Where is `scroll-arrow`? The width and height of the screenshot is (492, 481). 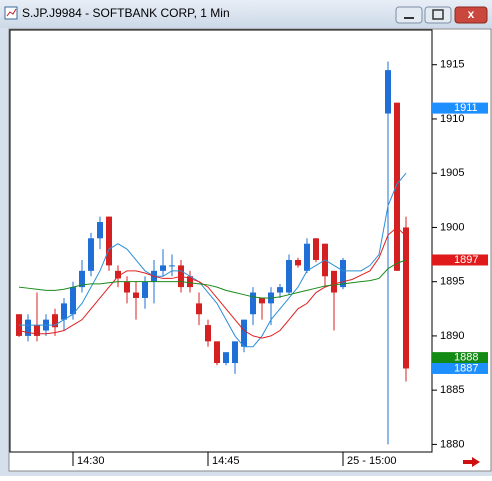
scroll-arrow is located at coordinates (471, 462).